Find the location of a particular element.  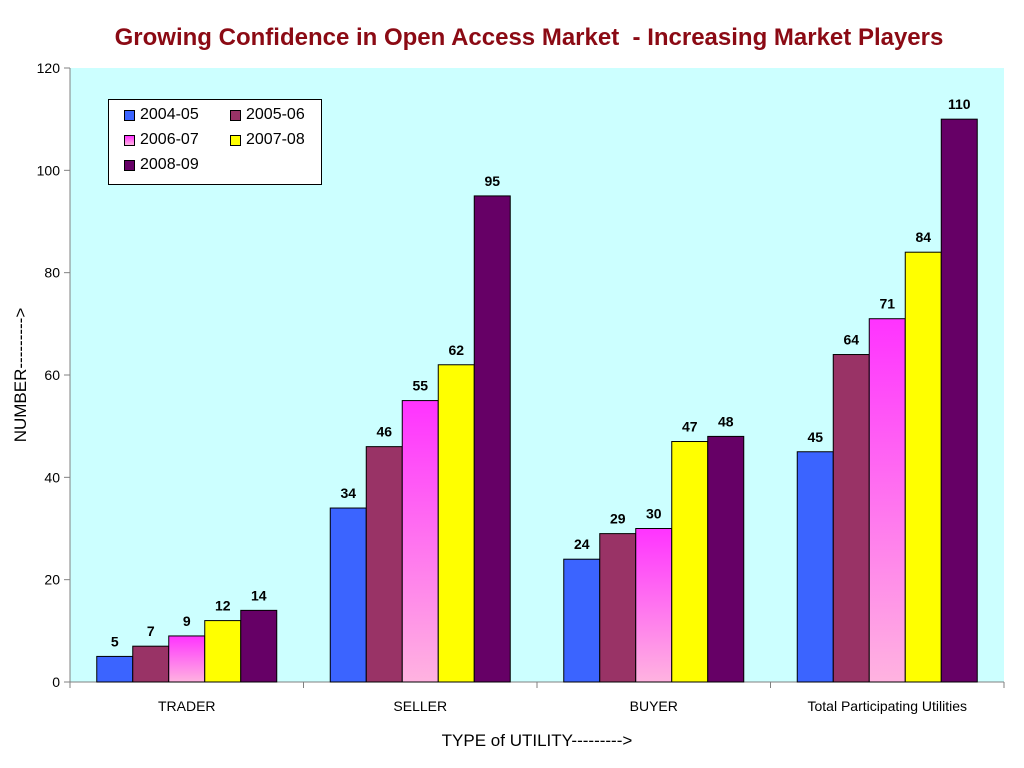

legend-label: 2006-07 is located at coordinates (169, 139).